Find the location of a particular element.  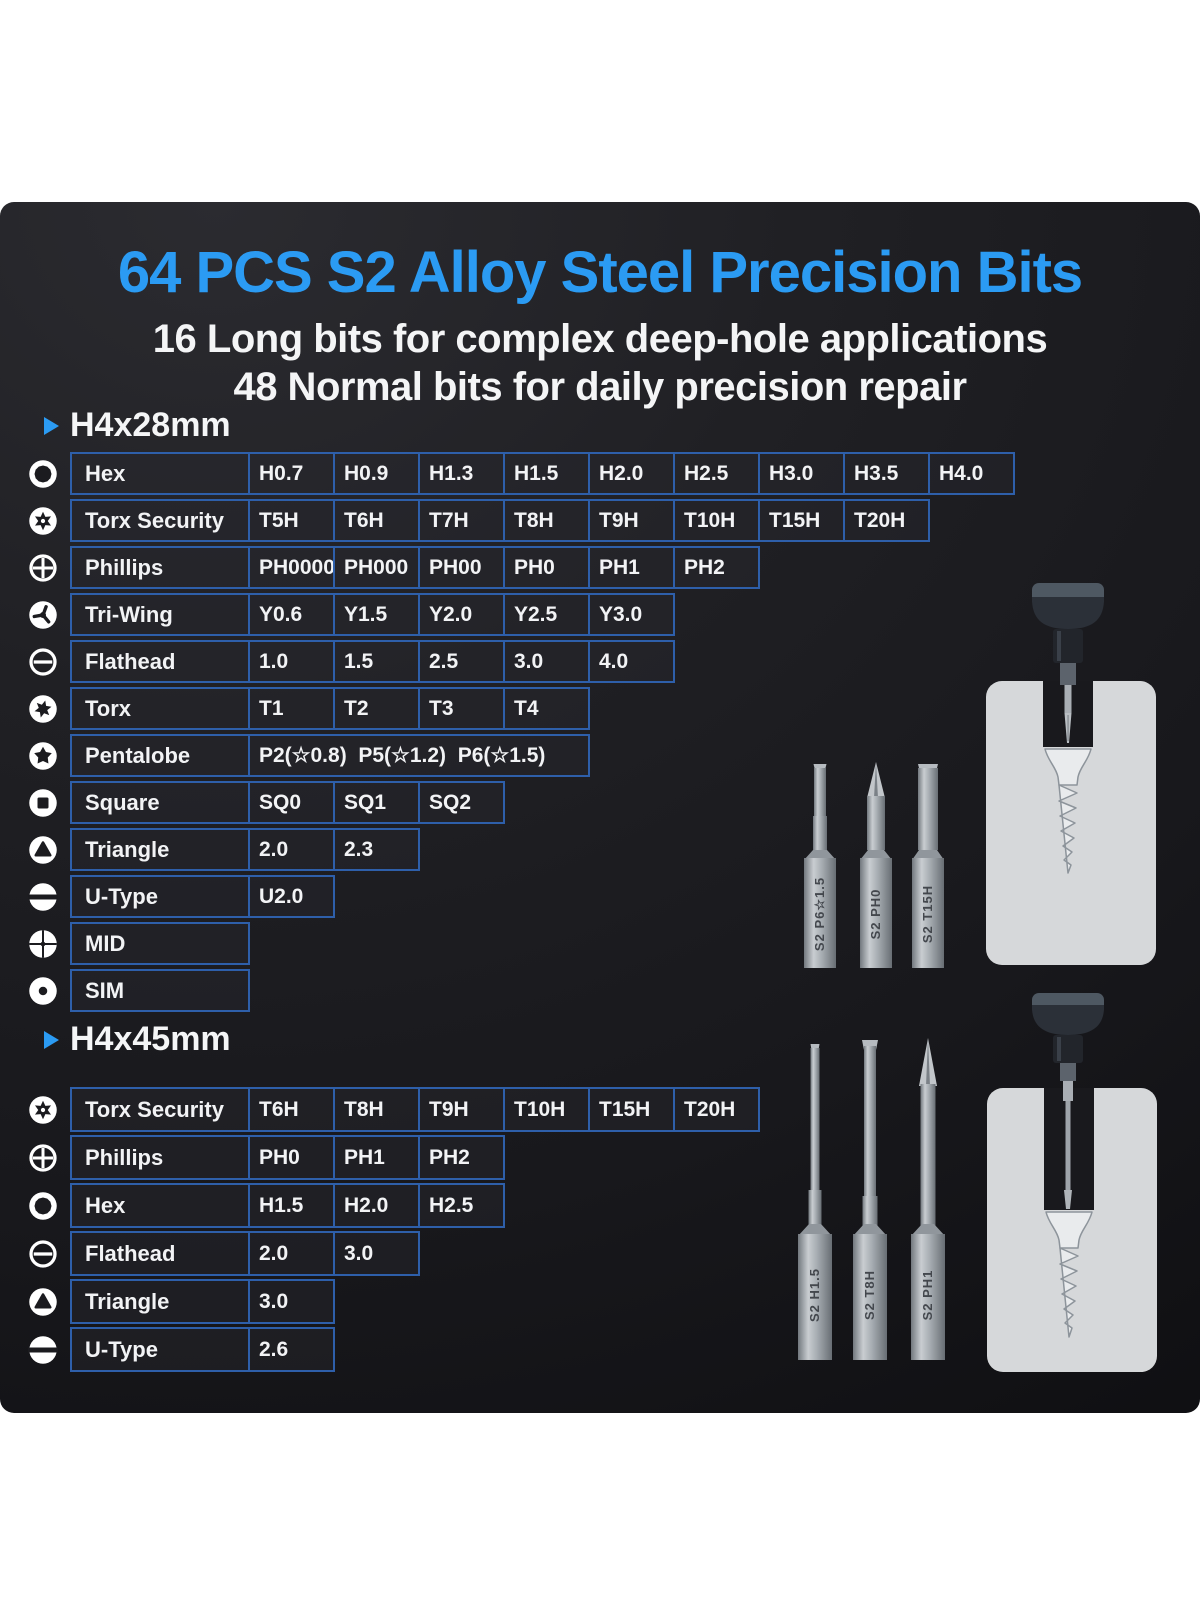

spec-value-cell: SQ0 is located at coordinates (290, 802).